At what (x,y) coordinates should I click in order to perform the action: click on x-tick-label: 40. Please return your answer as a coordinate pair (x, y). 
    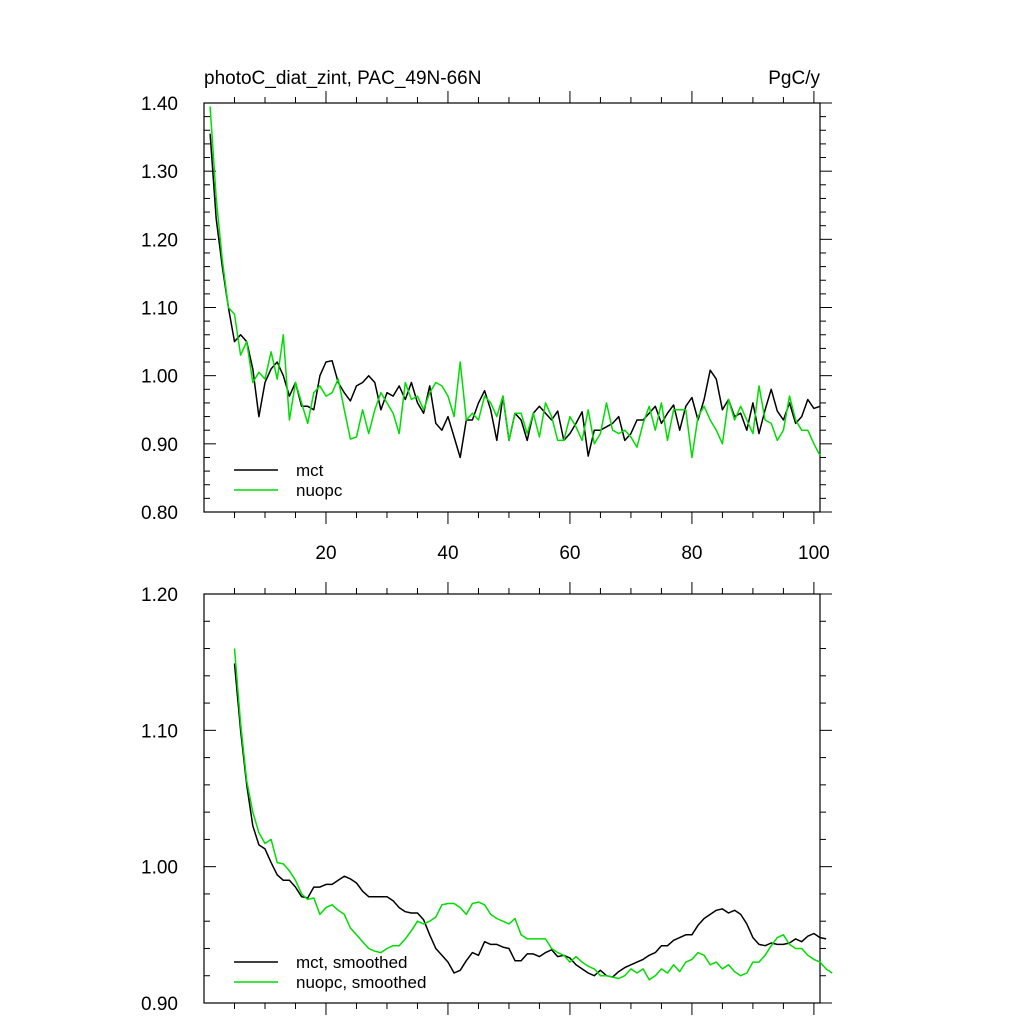
    Looking at the image, I should click on (447, 553).